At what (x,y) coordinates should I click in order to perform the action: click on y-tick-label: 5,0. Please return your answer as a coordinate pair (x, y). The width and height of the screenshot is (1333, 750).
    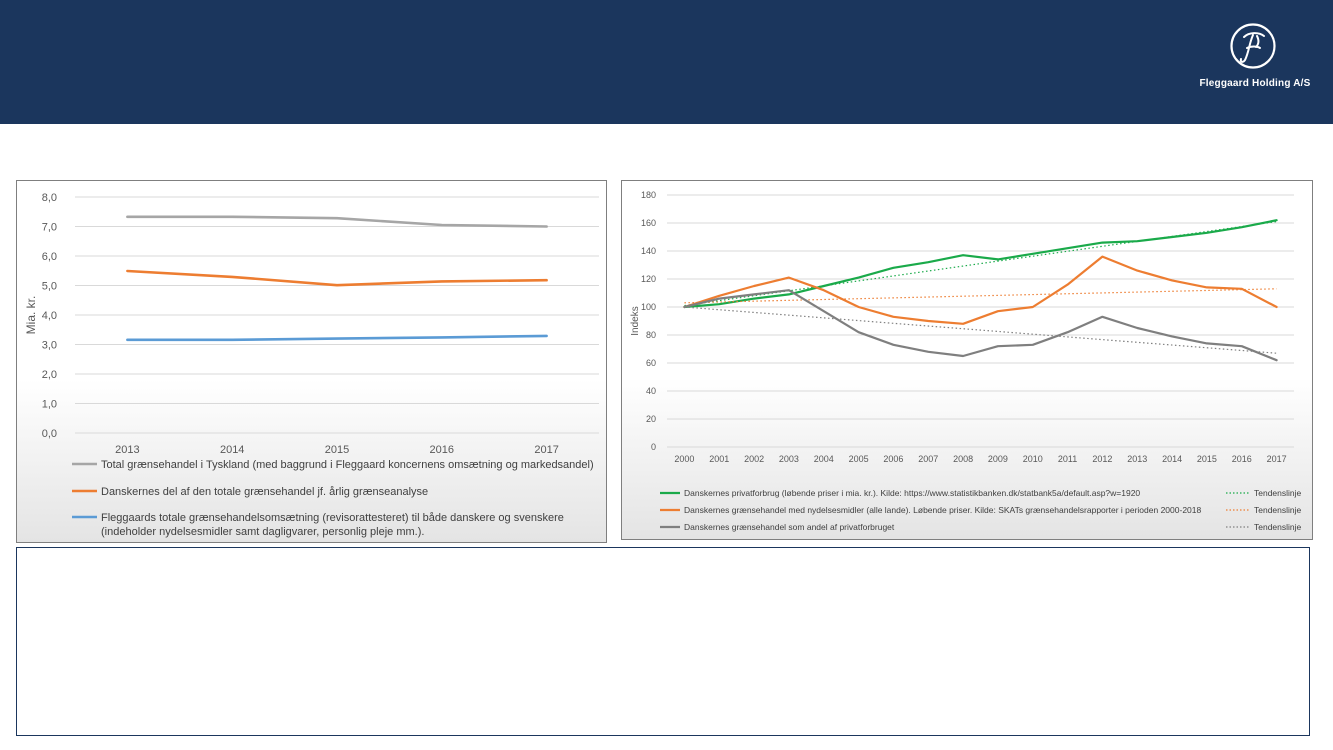
    Looking at the image, I should click on (49, 287).